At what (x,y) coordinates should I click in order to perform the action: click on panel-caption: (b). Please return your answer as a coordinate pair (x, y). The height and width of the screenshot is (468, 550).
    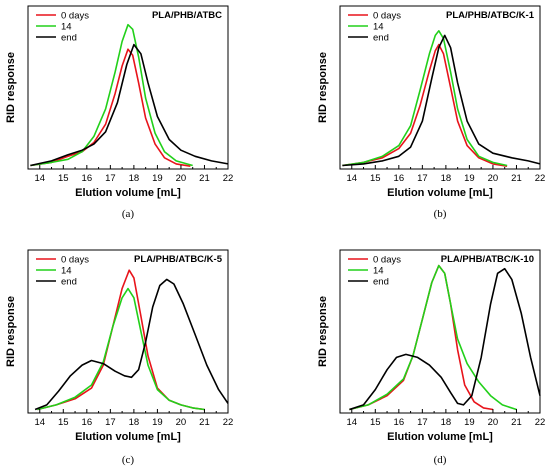
    Looking at the image, I should click on (440, 214).